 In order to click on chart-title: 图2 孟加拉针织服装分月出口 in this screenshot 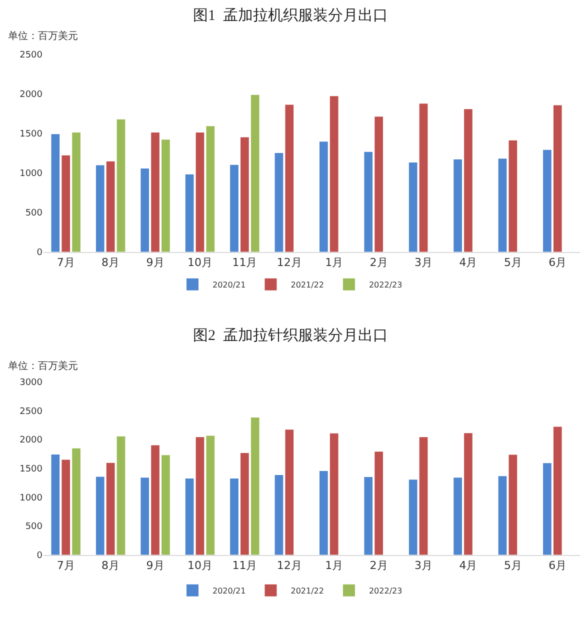, I will do `click(290, 335)`.